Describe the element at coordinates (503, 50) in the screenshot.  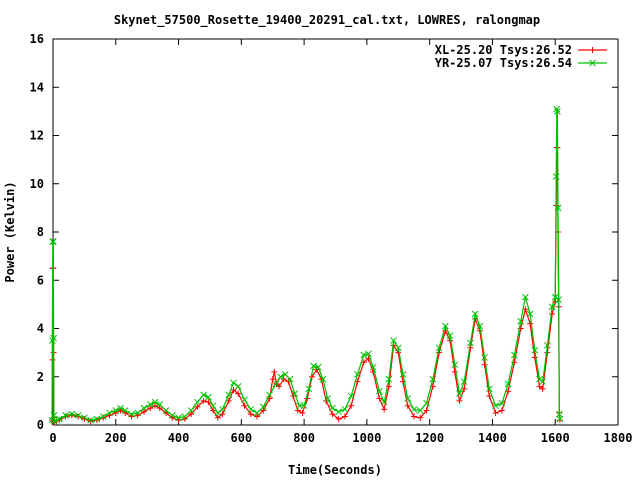
I see `legend-label: XL-25.20 Tsys:26.52` at that location.